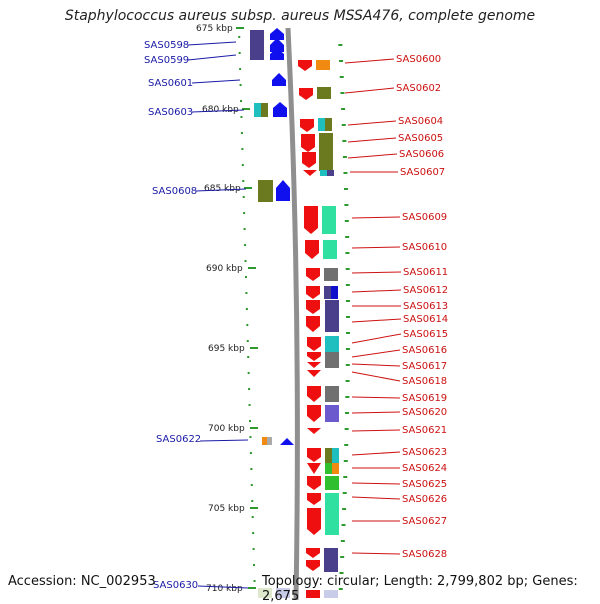  Describe the element at coordinates (424, 350) in the screenshot. I see `gene-label-SAS0616: SAS0616` at that location.